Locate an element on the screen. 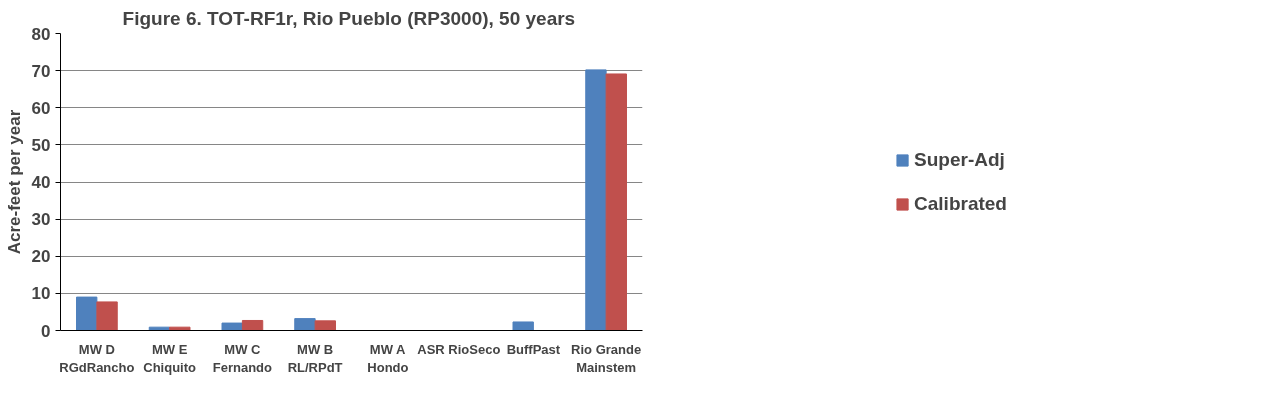 Image resolution: width=1269 pixels, height=406 pixels. x-tick-label: ASR RioSeco is located at coordinates (459, 349).